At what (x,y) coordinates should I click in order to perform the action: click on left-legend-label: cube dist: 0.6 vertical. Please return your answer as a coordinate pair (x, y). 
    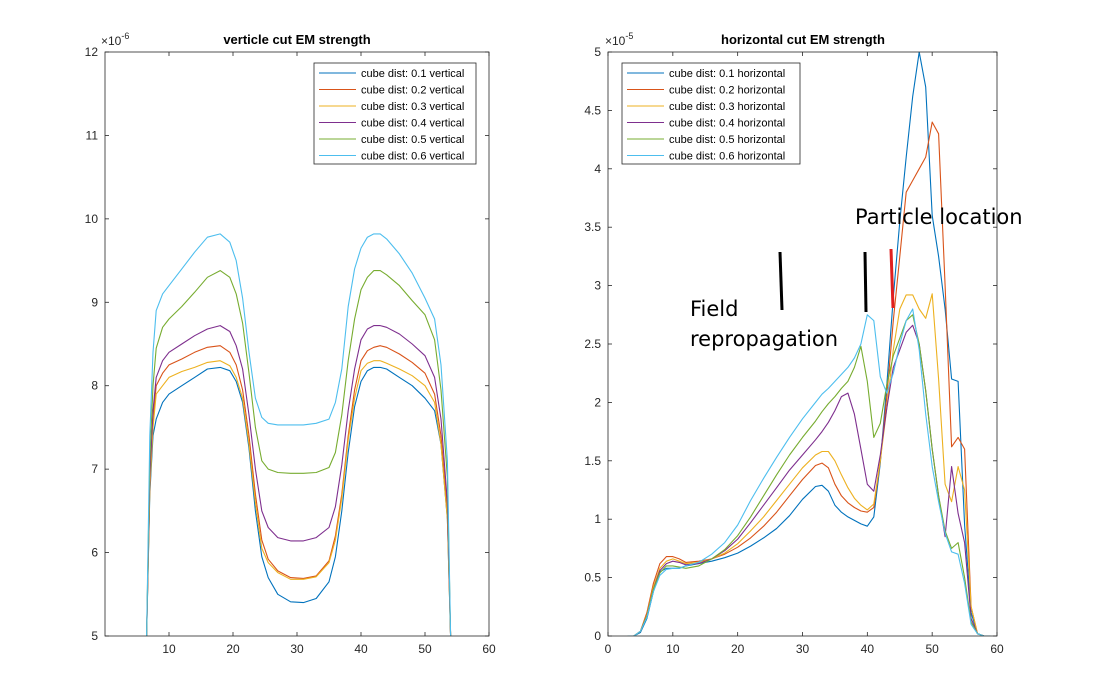
    Looking at the image, I should click on (412, 157).